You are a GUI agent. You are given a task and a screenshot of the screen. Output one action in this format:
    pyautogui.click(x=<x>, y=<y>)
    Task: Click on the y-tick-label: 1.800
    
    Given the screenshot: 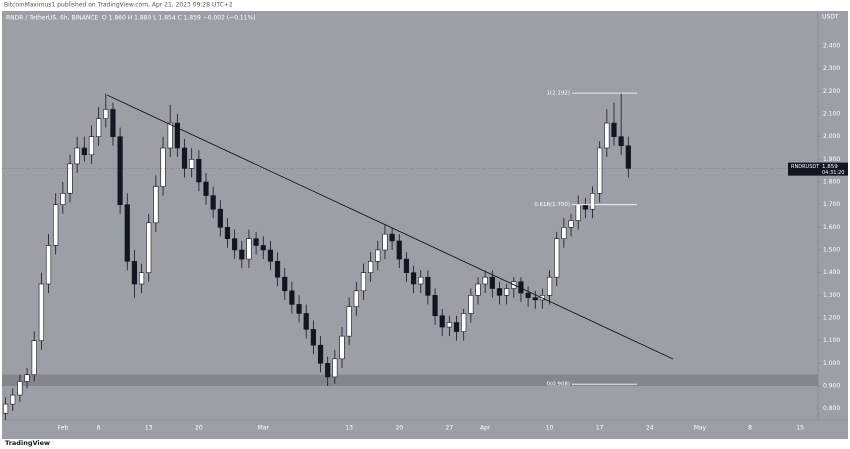 What is the action you would take?
    pyautogui.click(x=831, y=182)
    